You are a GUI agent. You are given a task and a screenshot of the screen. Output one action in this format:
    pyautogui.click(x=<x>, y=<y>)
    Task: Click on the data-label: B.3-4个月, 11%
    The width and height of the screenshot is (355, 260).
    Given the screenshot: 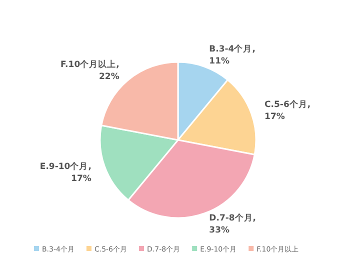 What is the action you would take?
    pyautogui.click(x=232, y=54)
    